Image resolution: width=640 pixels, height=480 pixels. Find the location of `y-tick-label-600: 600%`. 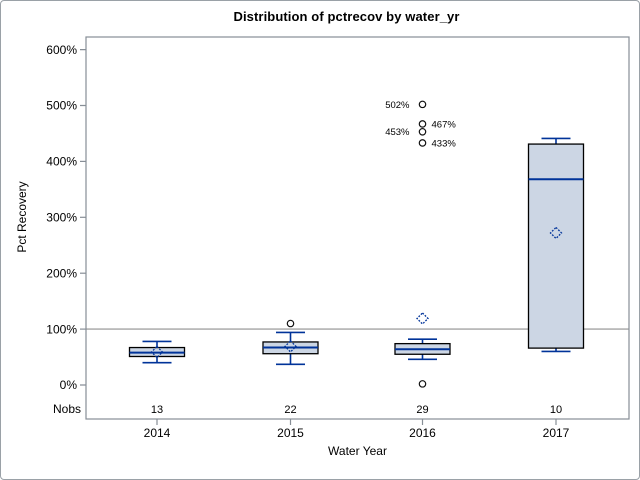

y-tick-label-600: 600% is located at coordinates (61, 50).